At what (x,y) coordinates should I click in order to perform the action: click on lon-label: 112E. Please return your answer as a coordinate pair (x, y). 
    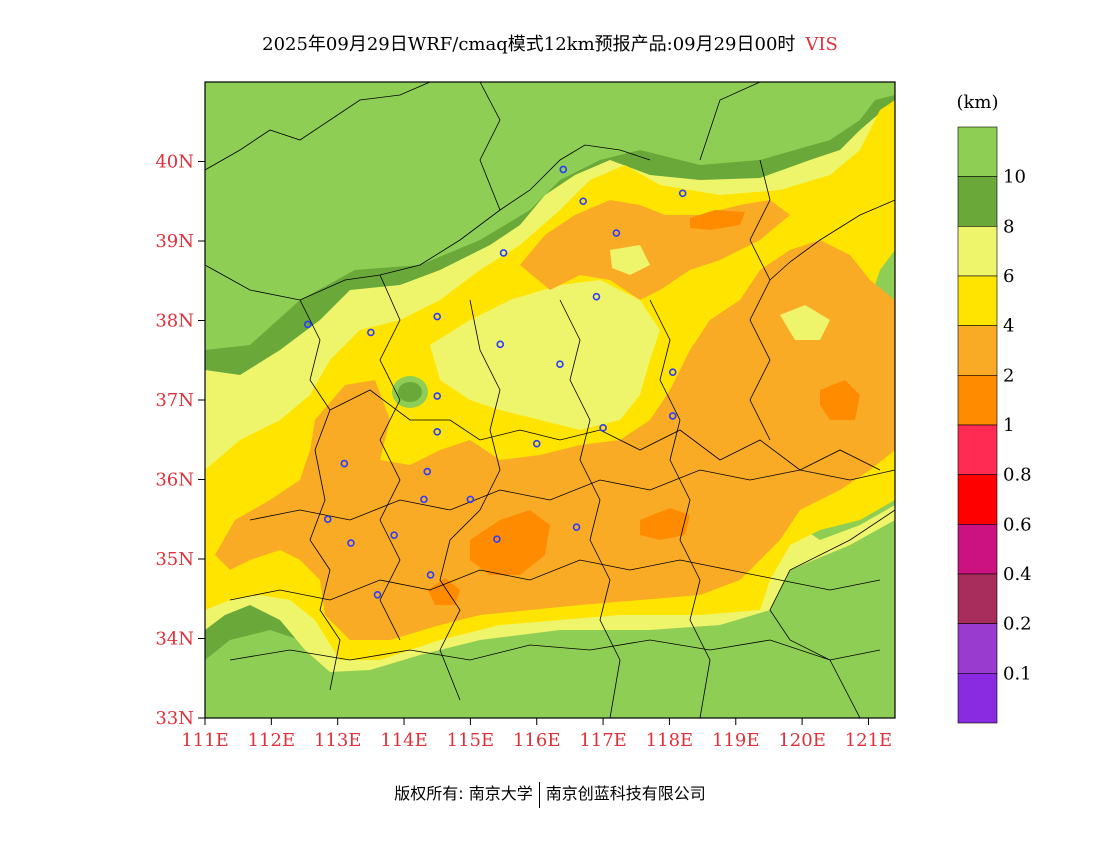
    Looking at the image, I should click on (272, 740).